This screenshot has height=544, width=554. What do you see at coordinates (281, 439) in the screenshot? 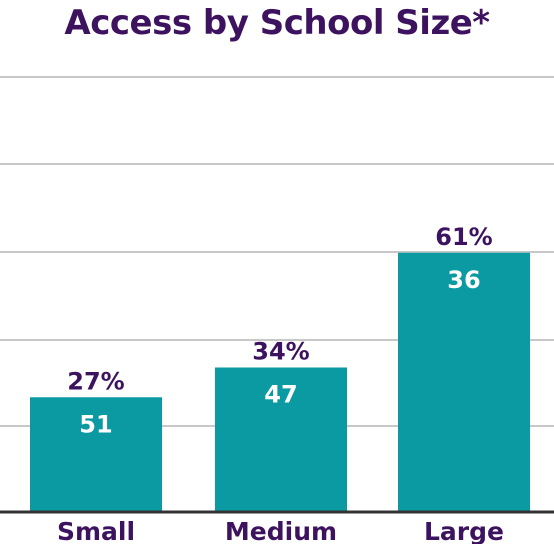
I see `bar-medium` at bounding box center [281, 439].